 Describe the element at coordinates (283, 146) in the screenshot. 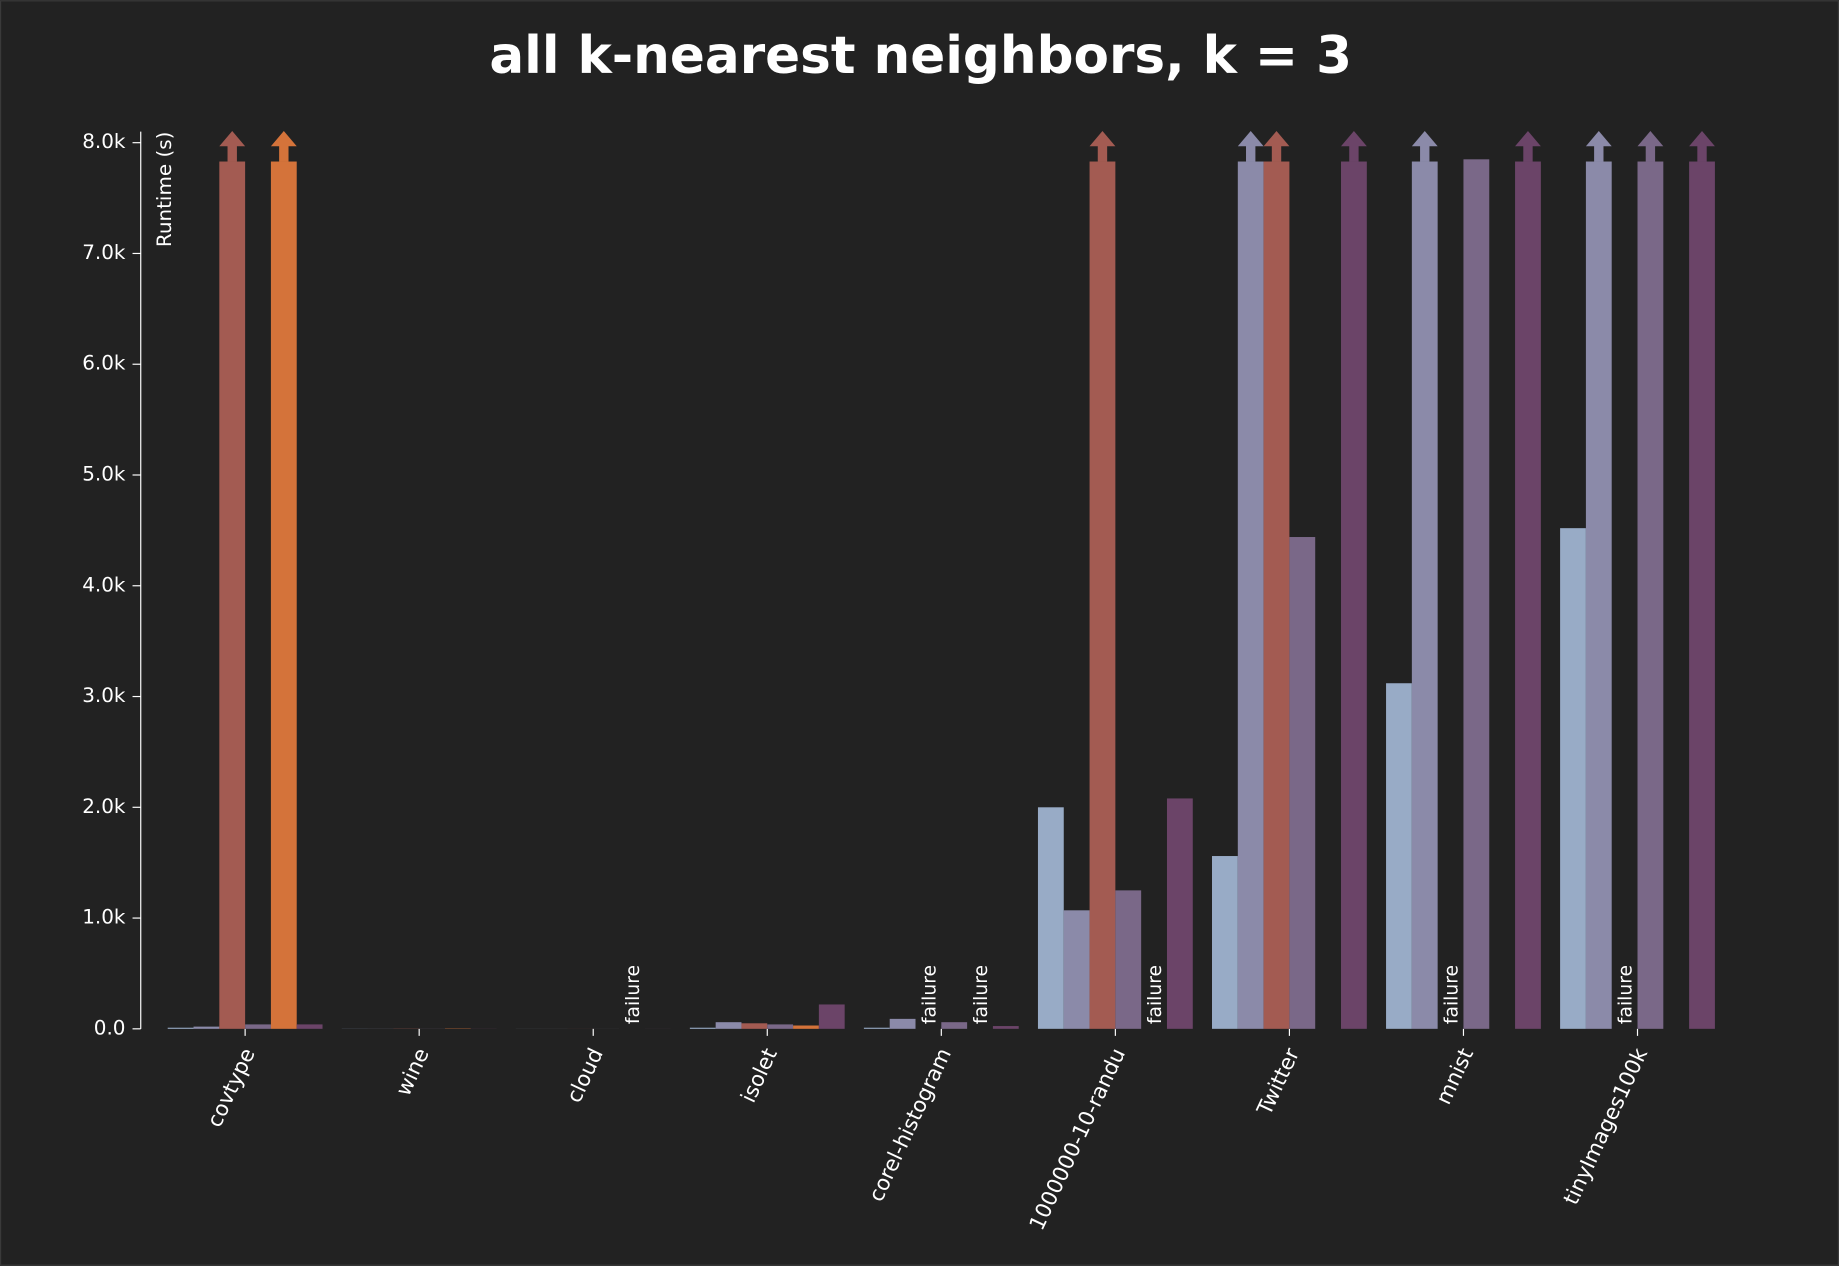

I see `timeout-arrow` at that location.